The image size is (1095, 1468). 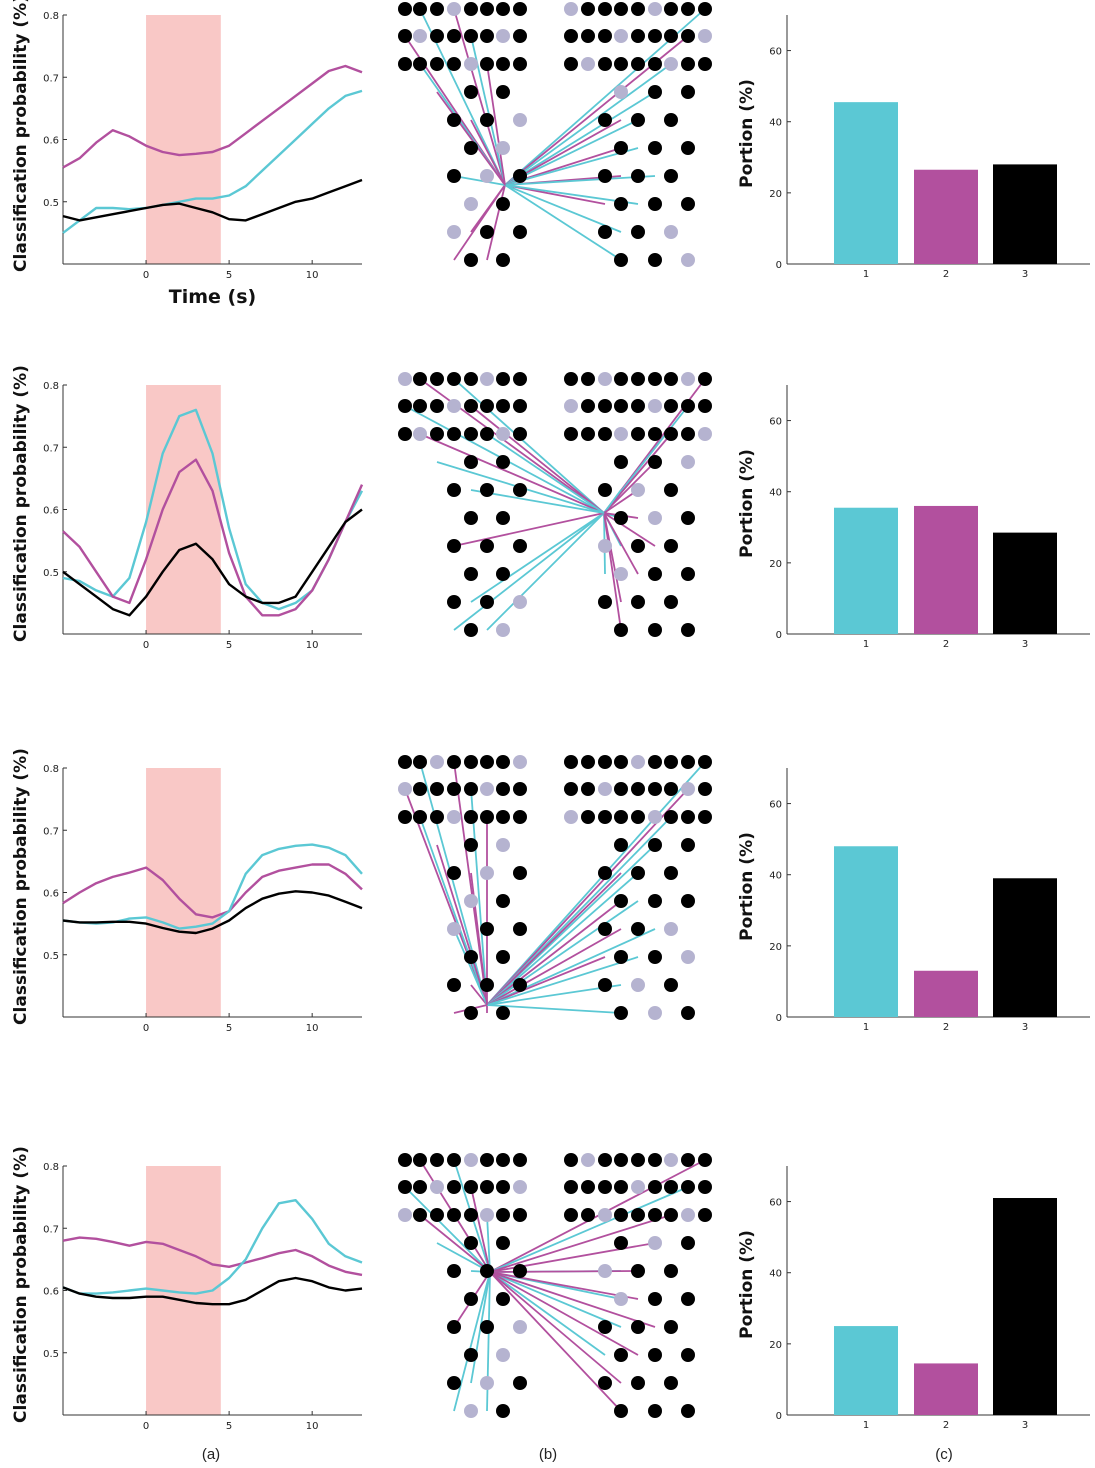 What do you see at coordinates (775, 493) in the screenshot?
I see `y-tick-label: 40` at bounding box center [775, 493].